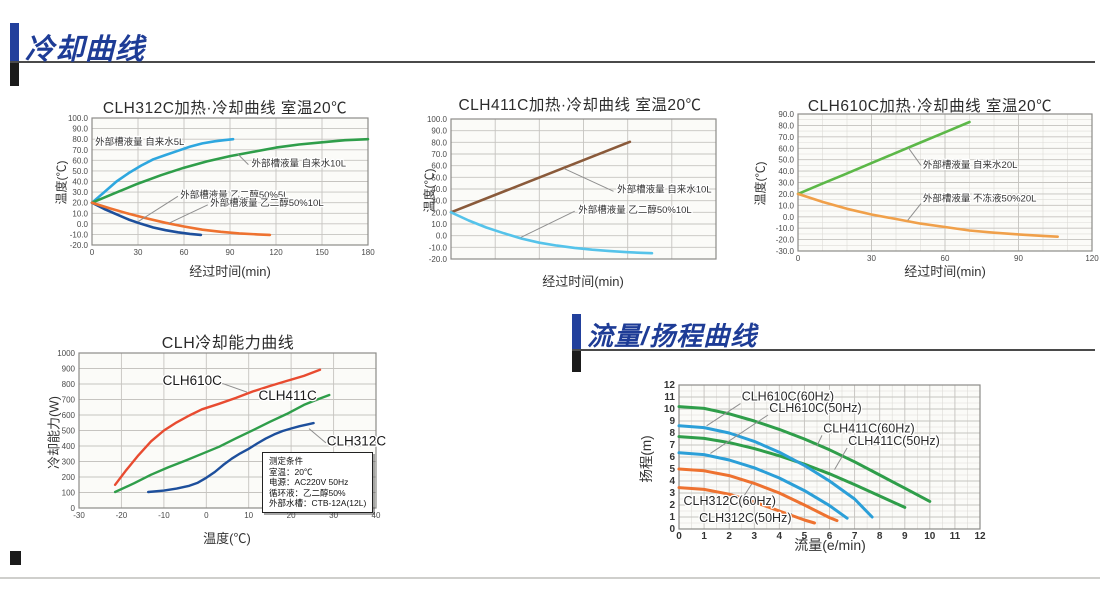  I want to click on y-tick-label: -20.0, so click(785, 240).